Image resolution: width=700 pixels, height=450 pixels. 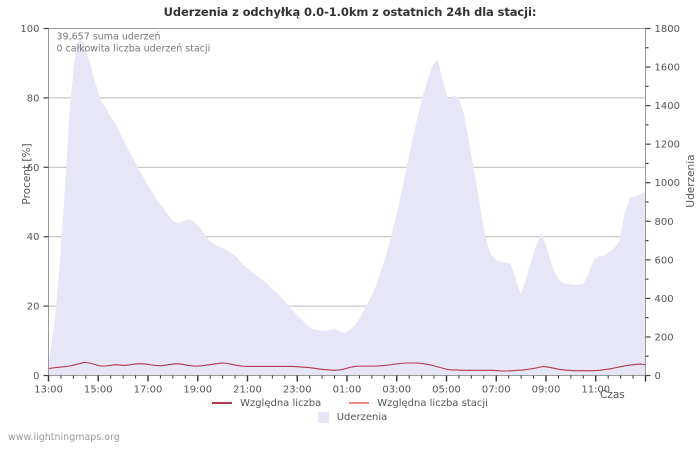 I want to click on y-axis-right-tick-label: 800, so click(x=664, y=222).